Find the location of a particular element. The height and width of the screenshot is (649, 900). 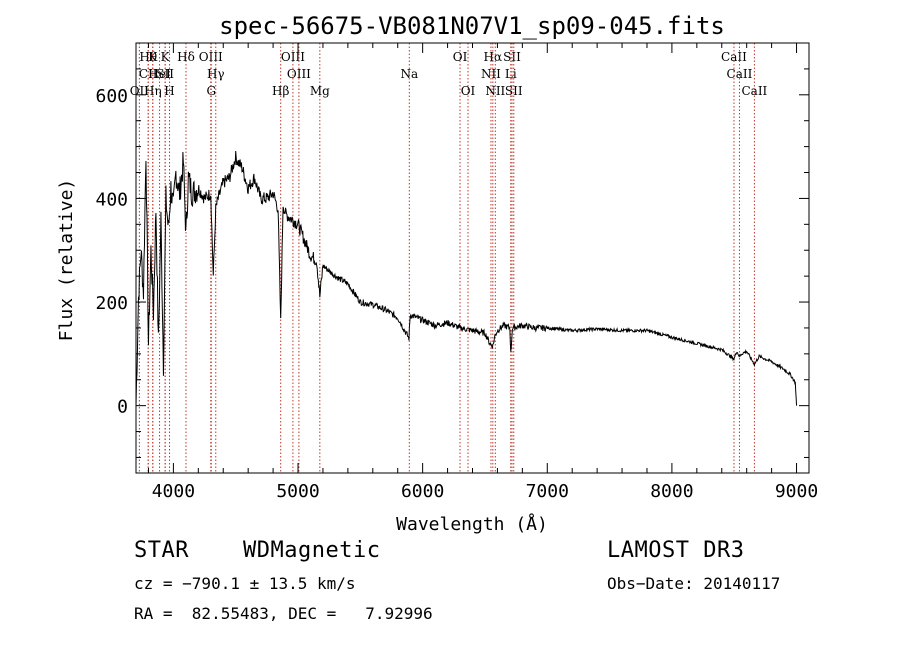

object-class: STAR is located at coordinates (161, 550).